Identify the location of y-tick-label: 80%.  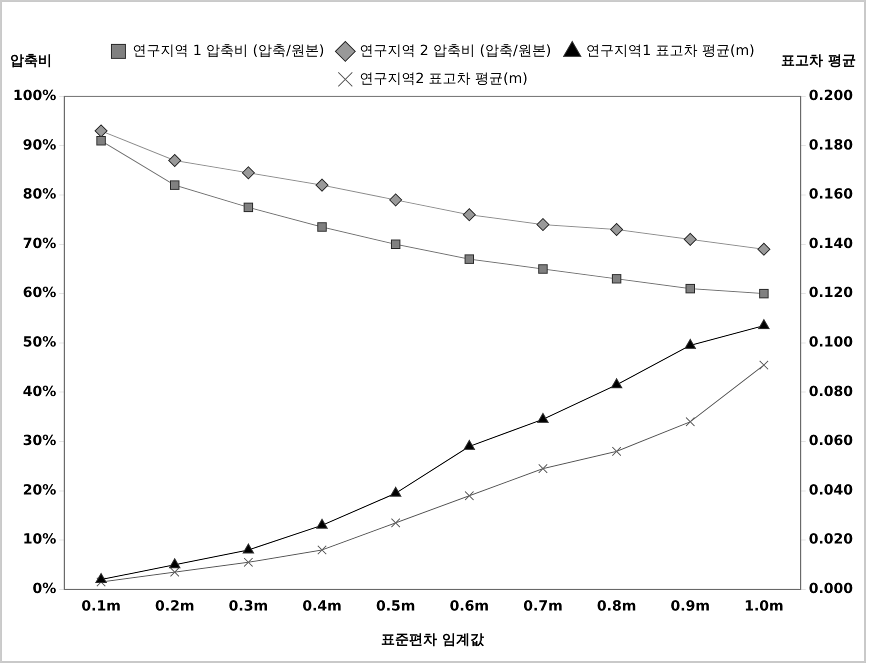
(39, 194).